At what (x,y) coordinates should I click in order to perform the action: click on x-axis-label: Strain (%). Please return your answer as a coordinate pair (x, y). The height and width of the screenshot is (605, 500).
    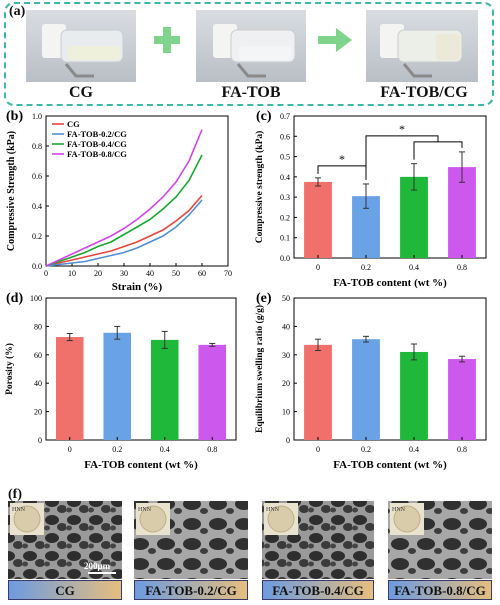
    Looking at the image, I should click on (137, 287).